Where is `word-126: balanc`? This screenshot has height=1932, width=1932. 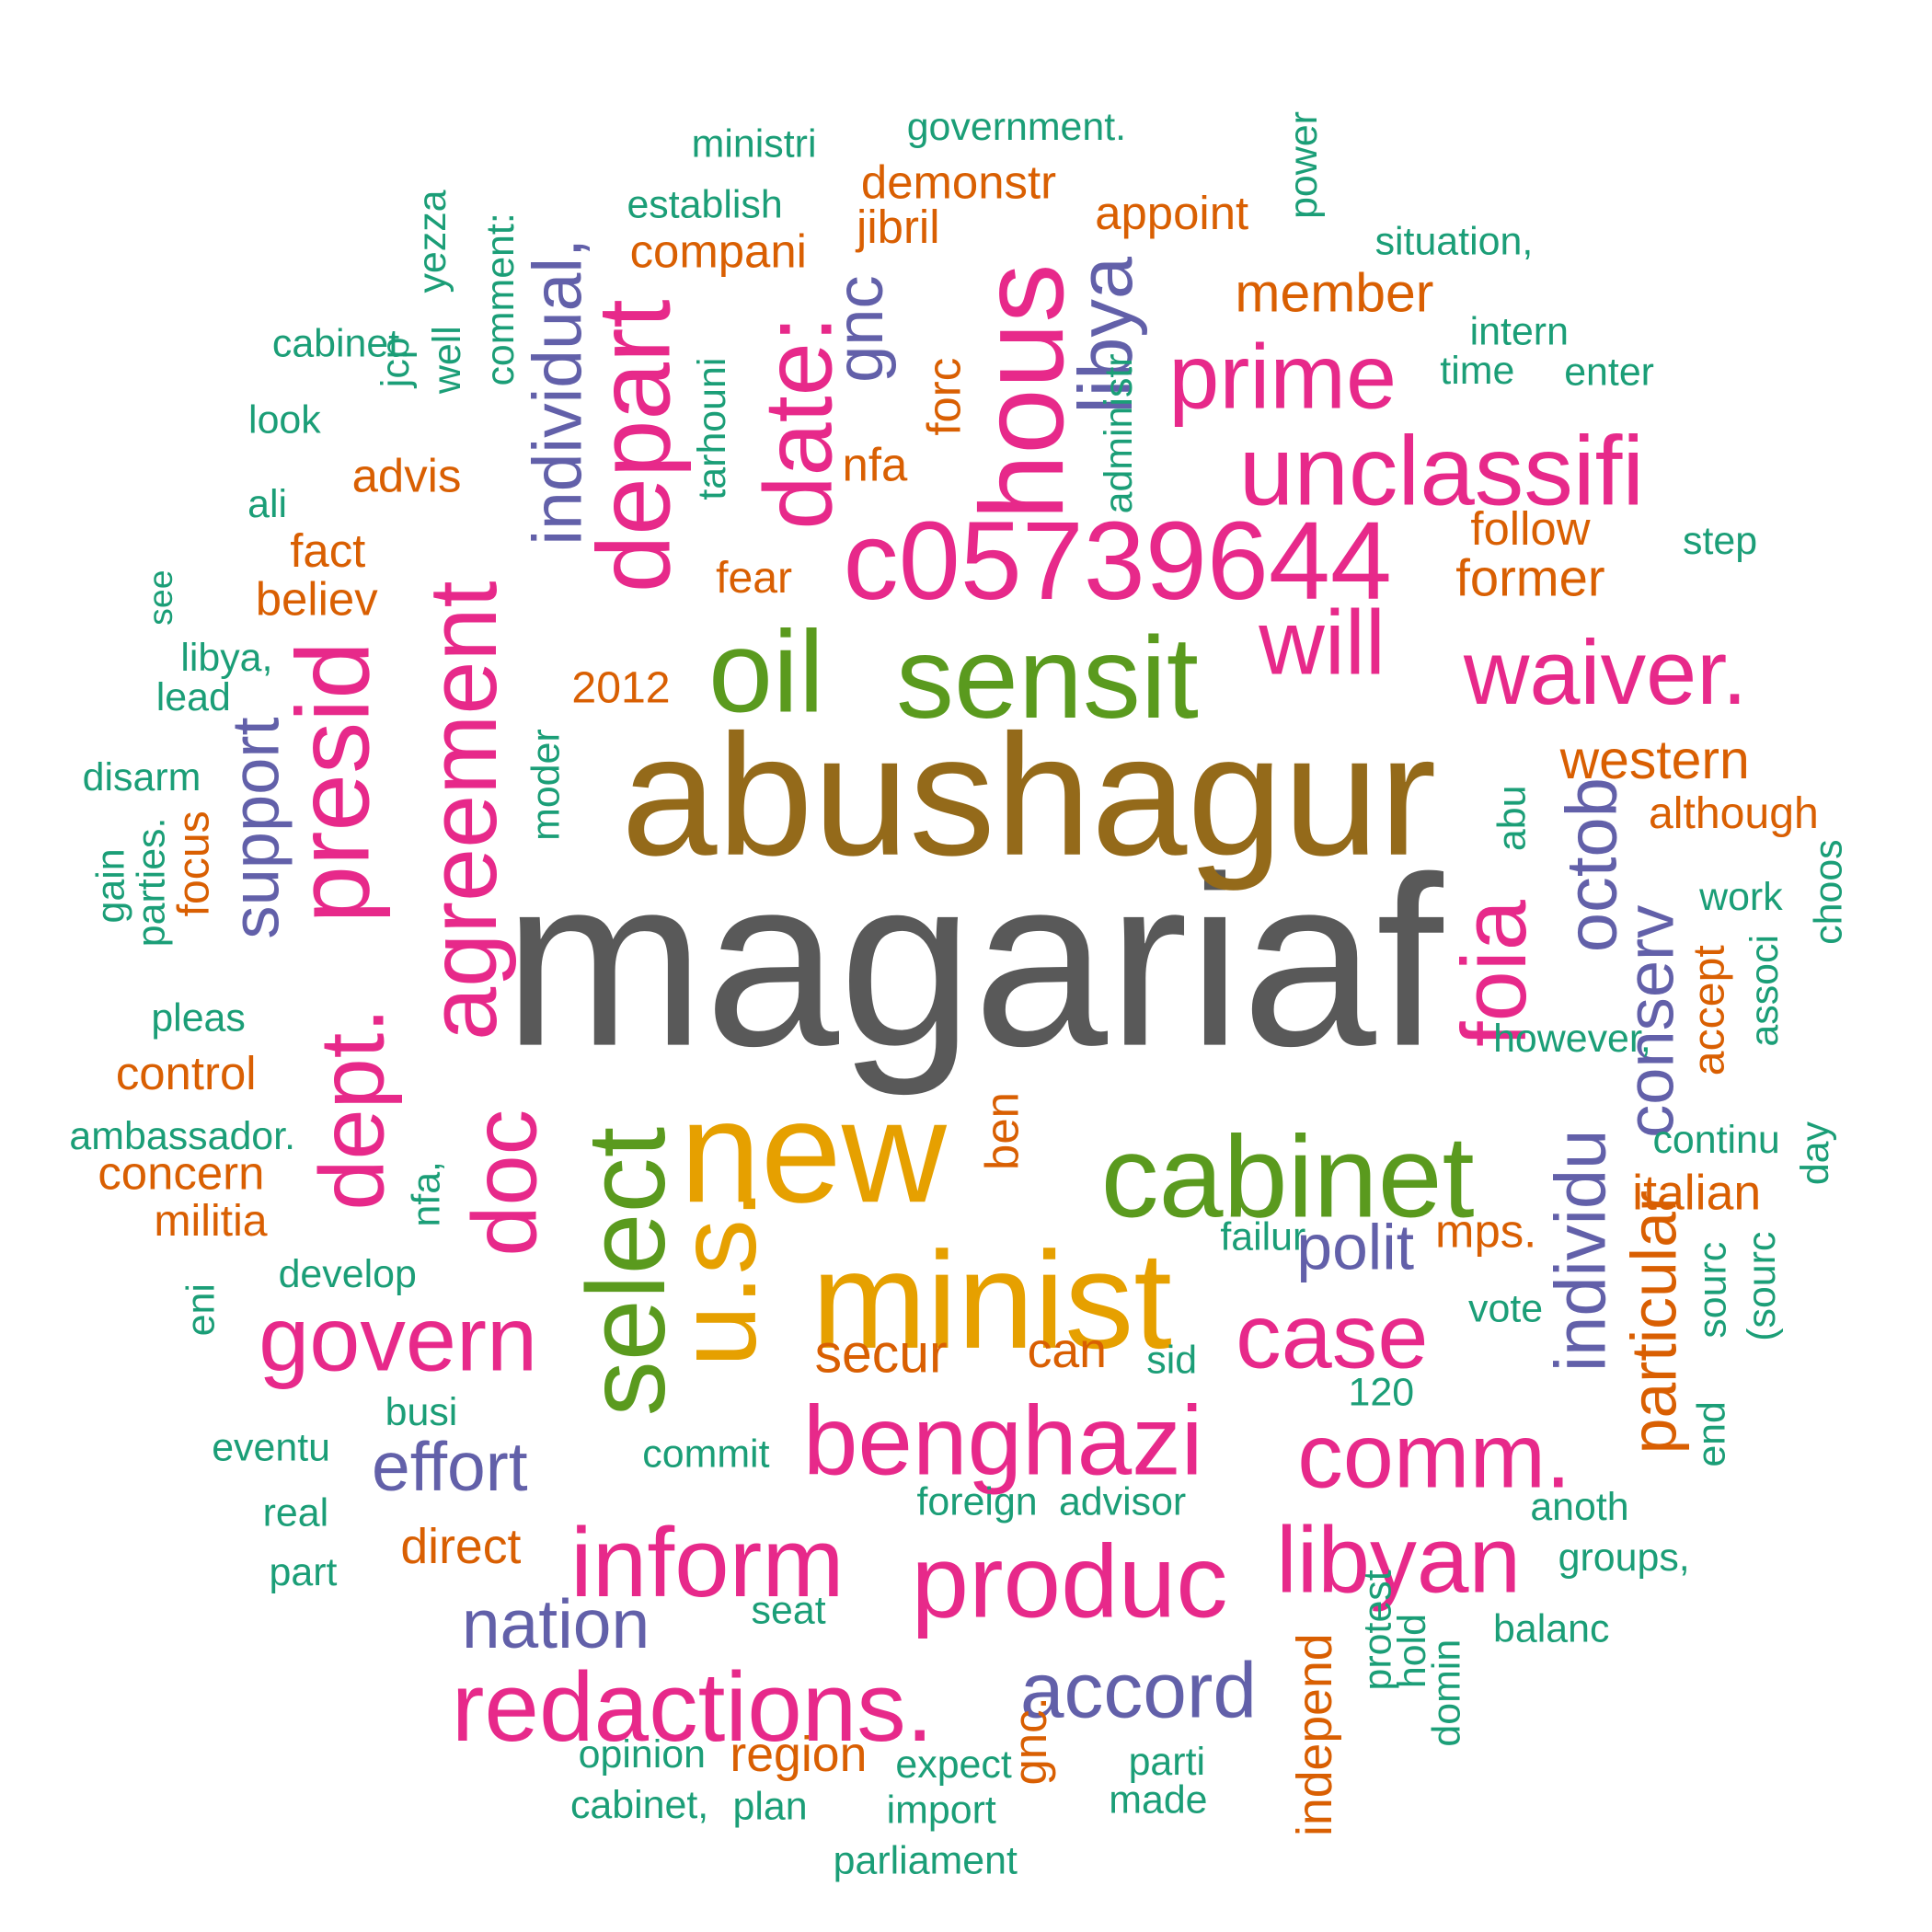 word-126: balanc is located at coordinates (1551, 1629).